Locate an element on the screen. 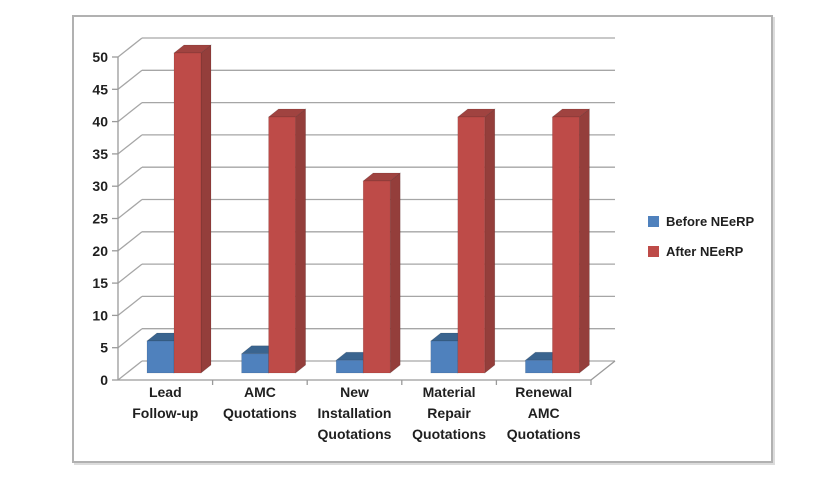 The width and height of the screenshot is (827, 481). chart-legend: Before NEeRP After NEeRP is located at coordinates (701, 244).